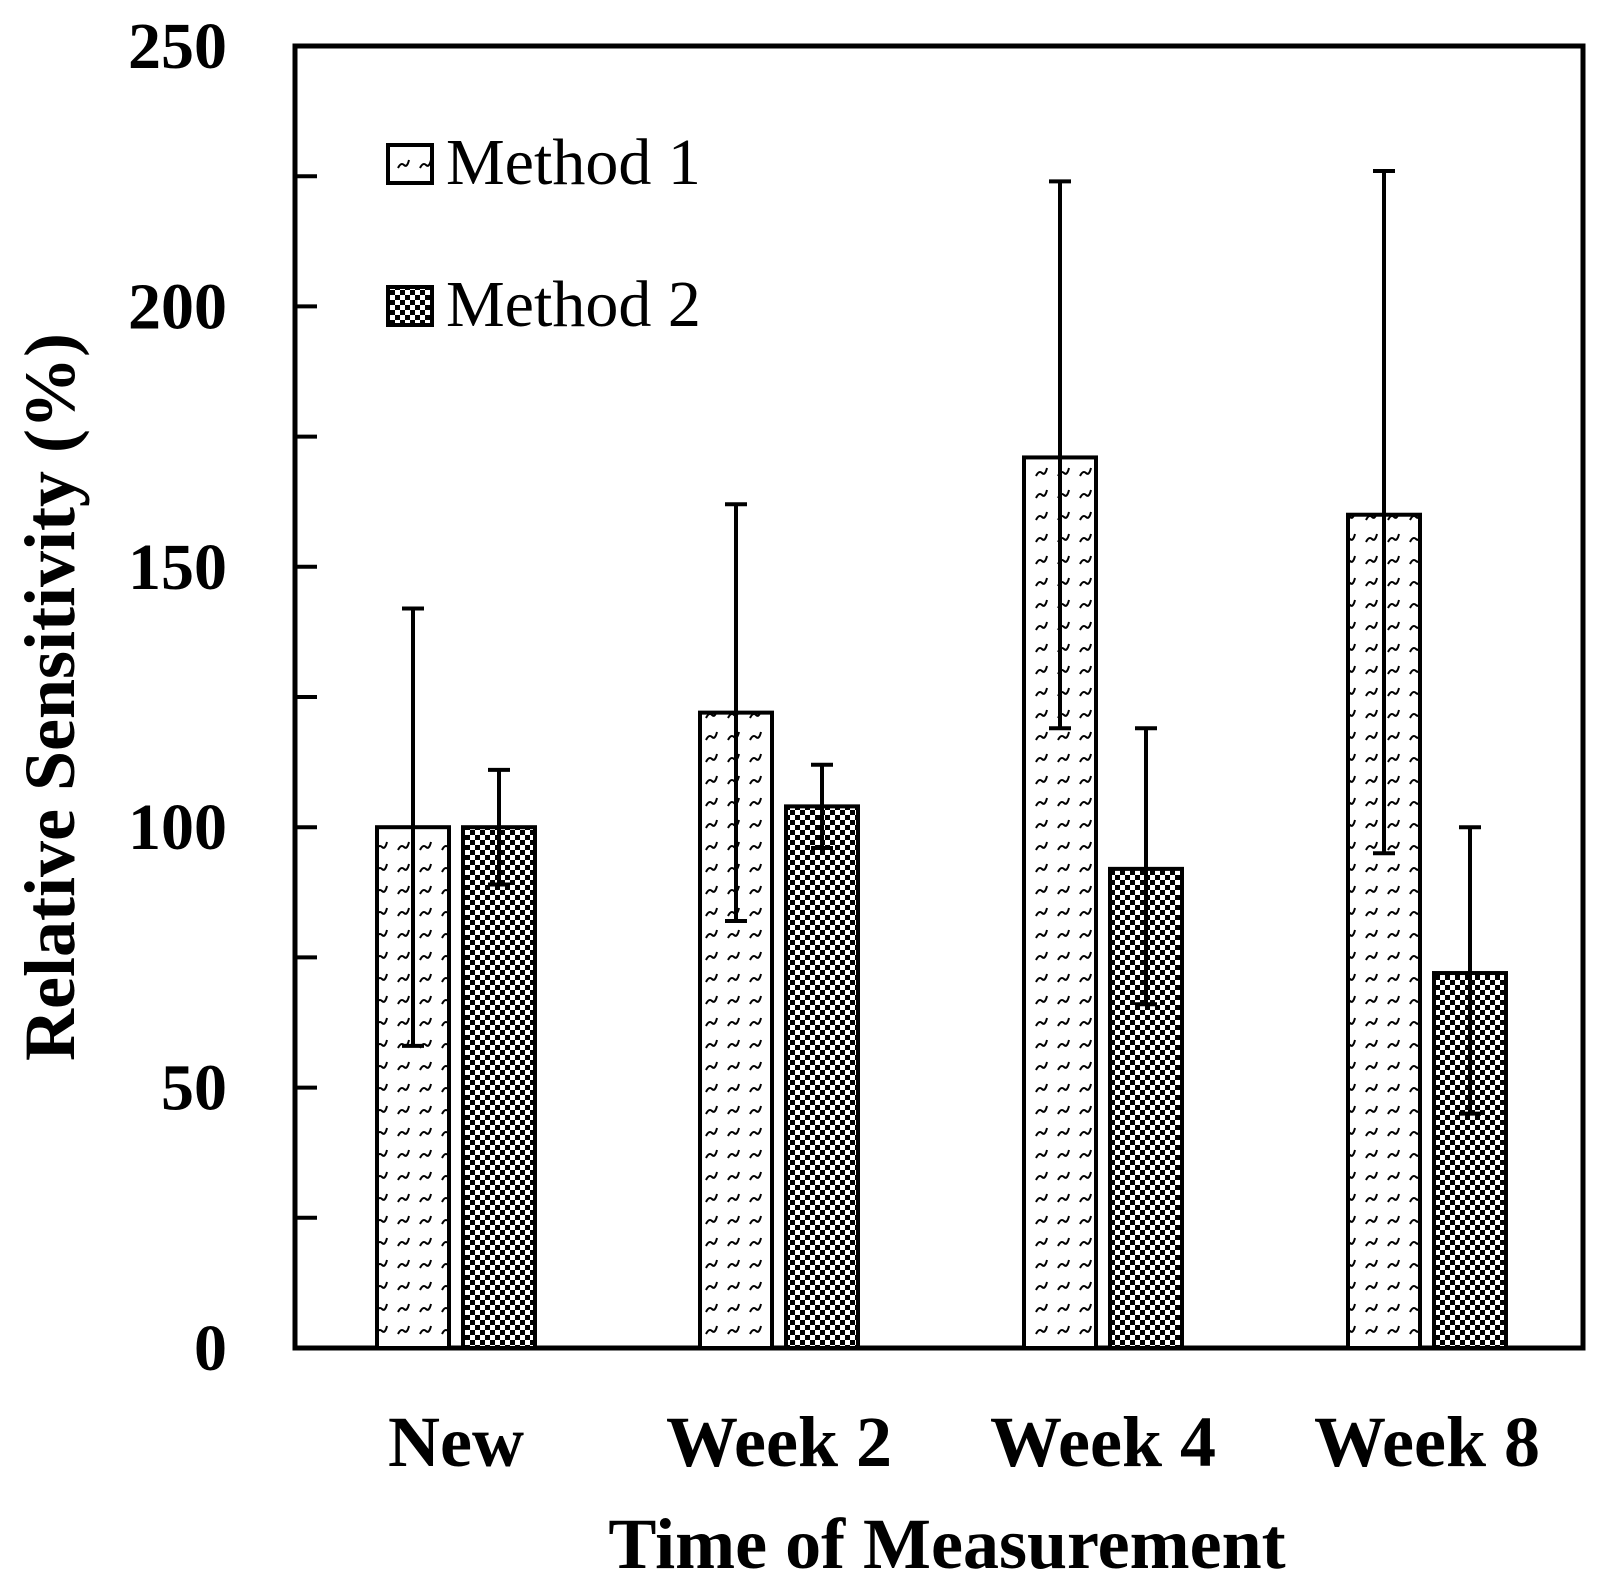 The image size is (1615, 1589). I want to click on y-axis: 0 50 100 150 200 250, so click(222, 697).